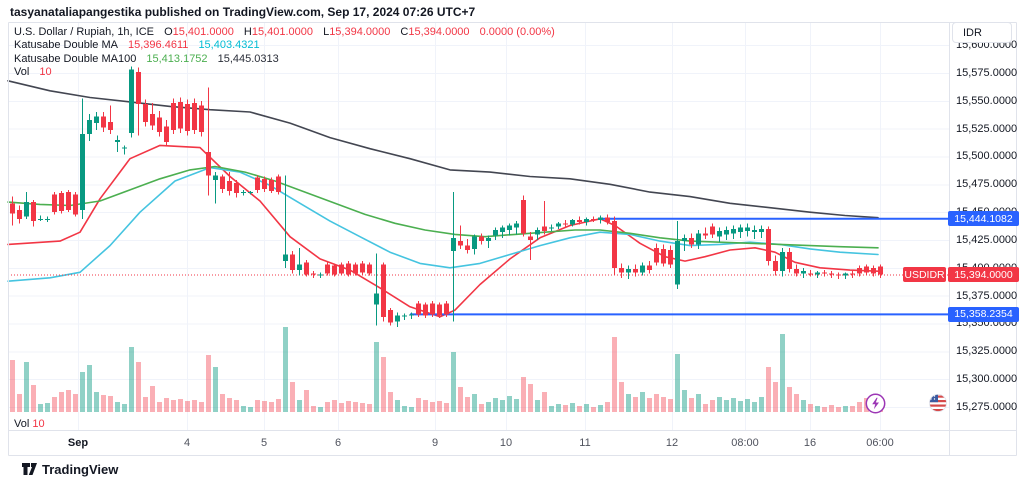 The height and width of the screenshot is (485, 1024). Describe the element at coordinates (248, 58) in the screenshot. I see `ma100-slow-value: 15,445.0313` at that location.